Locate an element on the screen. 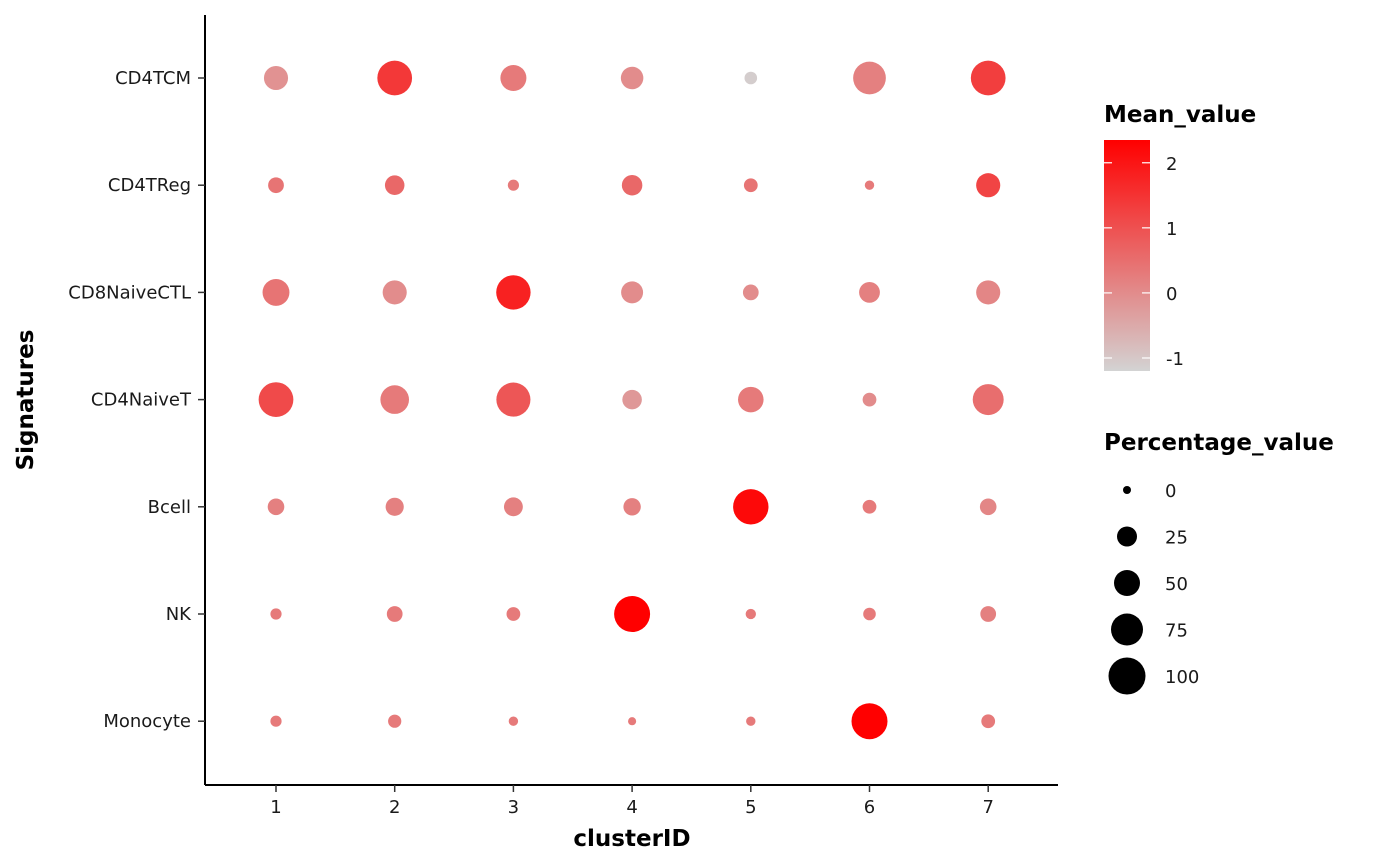 The image size is (1400, 866). x-tick-label: 2 is located at coordinates (394, 807).